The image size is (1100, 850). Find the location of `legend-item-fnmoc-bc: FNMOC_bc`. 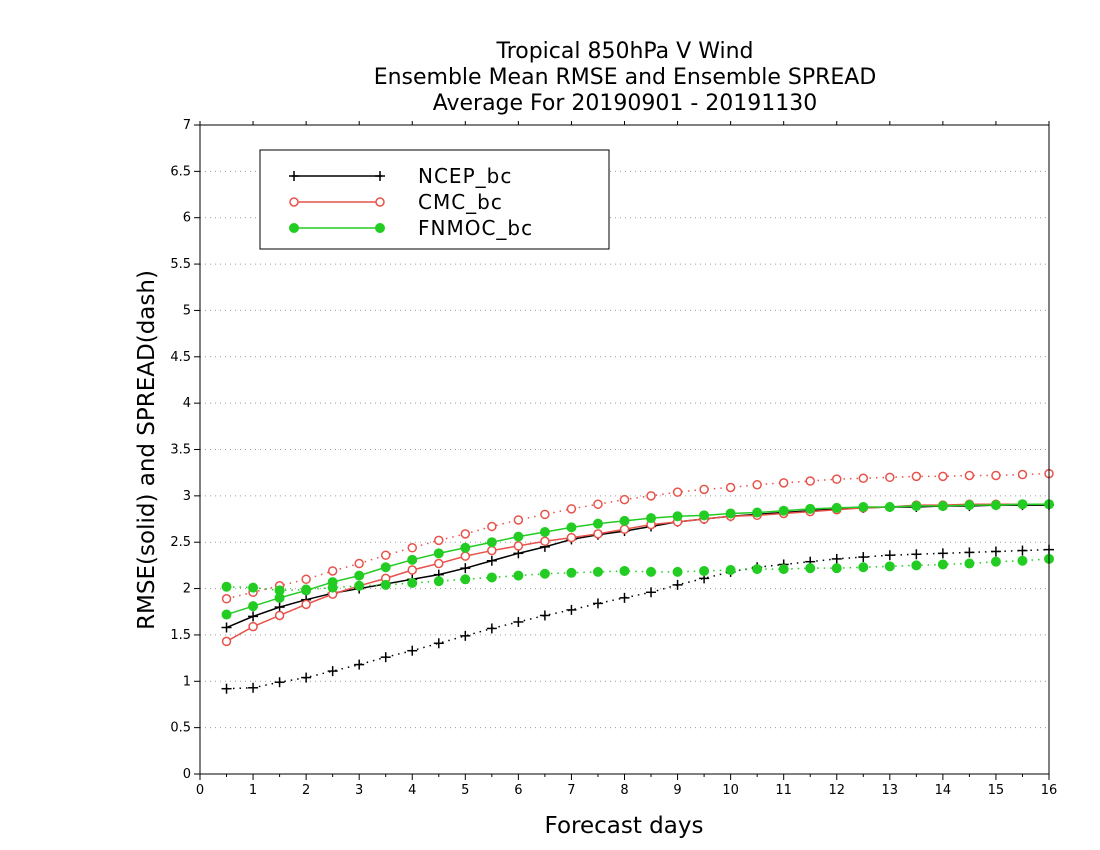

legend-item-fnmoc-bc: FNMOC_bc is located at coordinates (410, 228).